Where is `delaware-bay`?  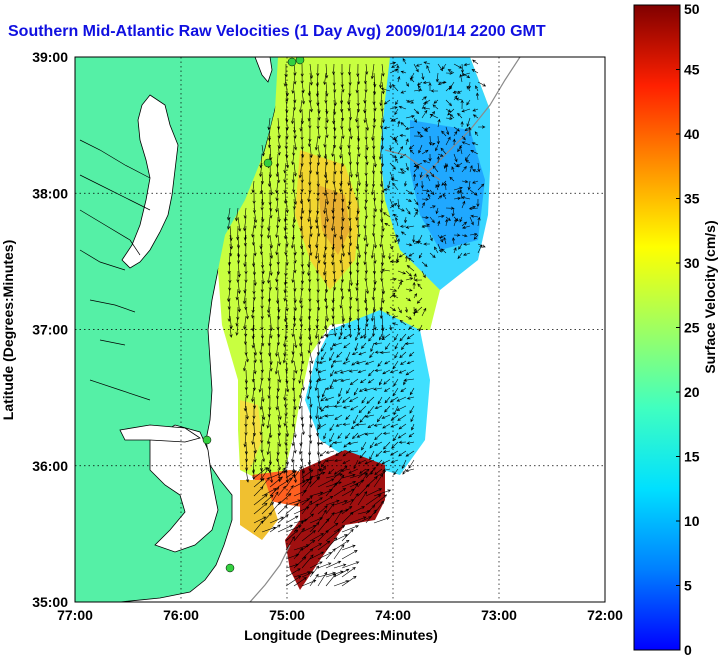
delaware-bay is located at coordinates (263, 70).